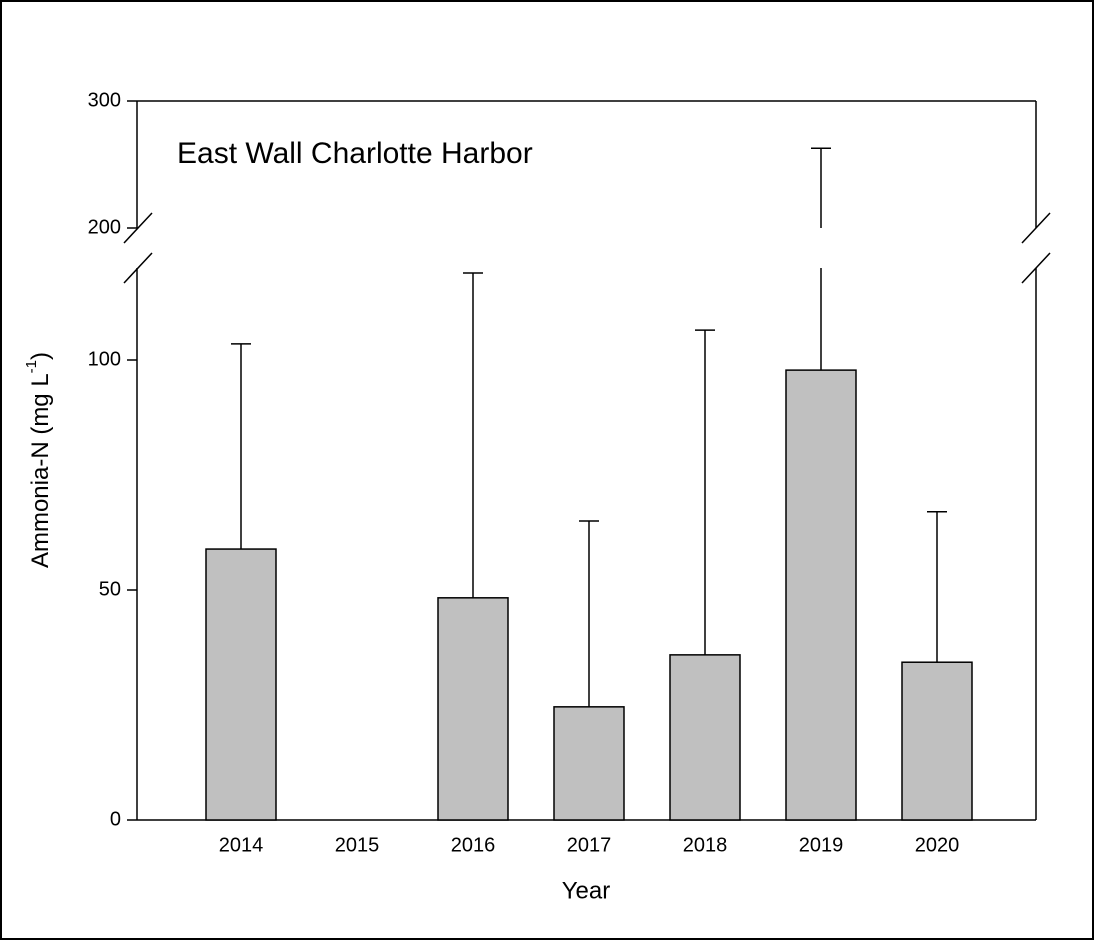  I want to click on y-label-end: ), so click(40, 356).